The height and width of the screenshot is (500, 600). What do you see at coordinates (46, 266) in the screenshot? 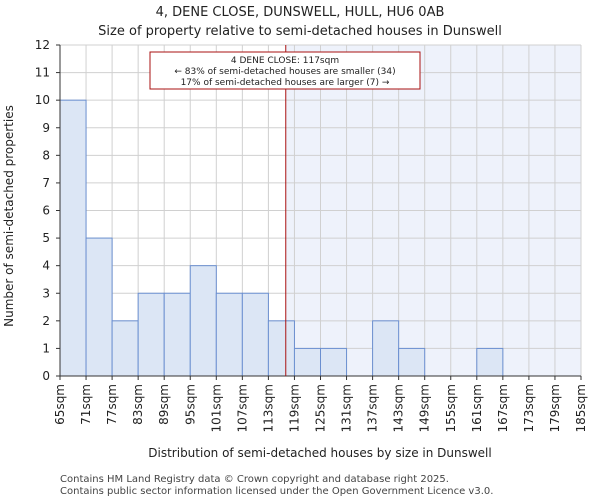
I see `y-tick-label: 4` at bounding box center [46, 266].